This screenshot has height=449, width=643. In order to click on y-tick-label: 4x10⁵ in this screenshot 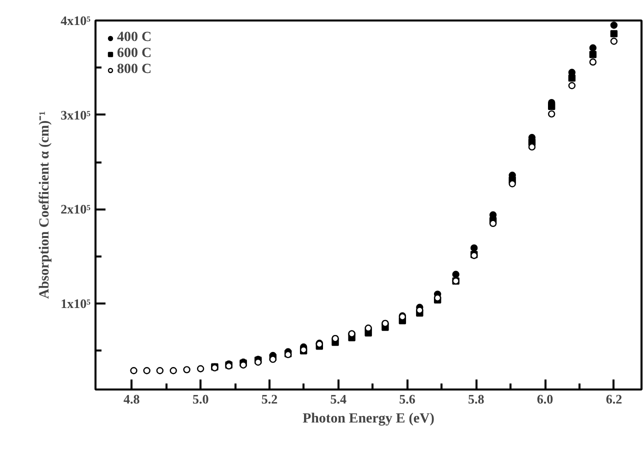, I will do `click(75, 20)`.